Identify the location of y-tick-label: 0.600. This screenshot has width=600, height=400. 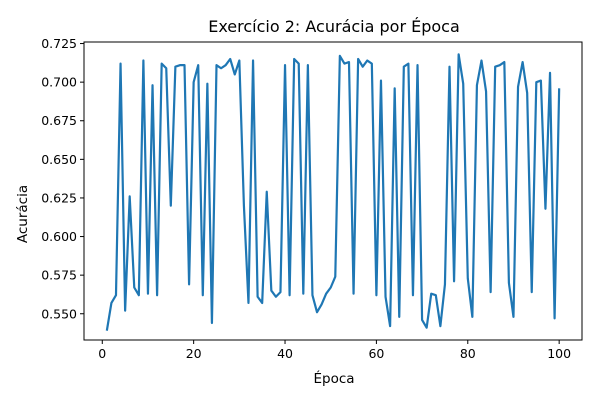
(59, 236).